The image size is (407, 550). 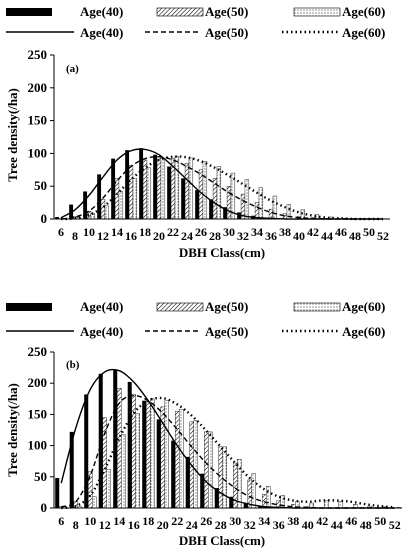 What do you see at coordinates (105, 525) in the screenshot?
I see `x-tick-label: 12` at bounding box center [105, 525].